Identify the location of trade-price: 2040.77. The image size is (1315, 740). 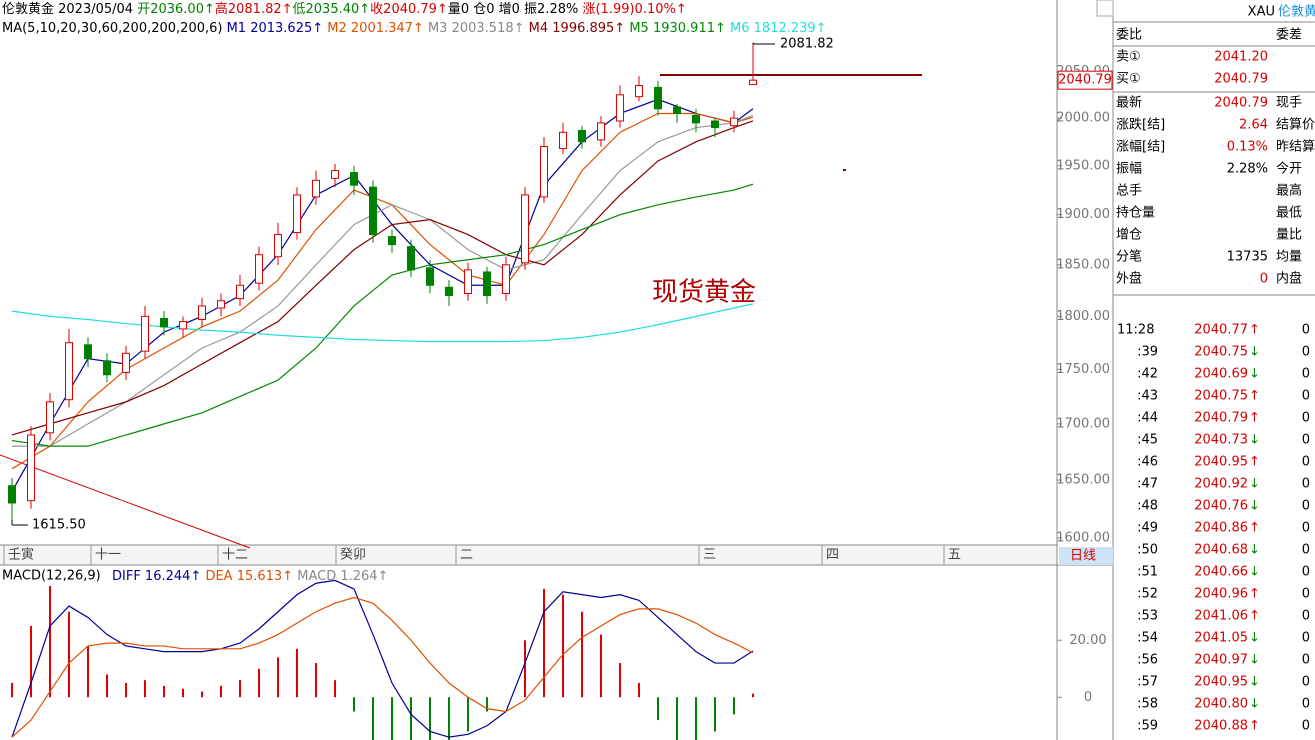
(1221, 330).